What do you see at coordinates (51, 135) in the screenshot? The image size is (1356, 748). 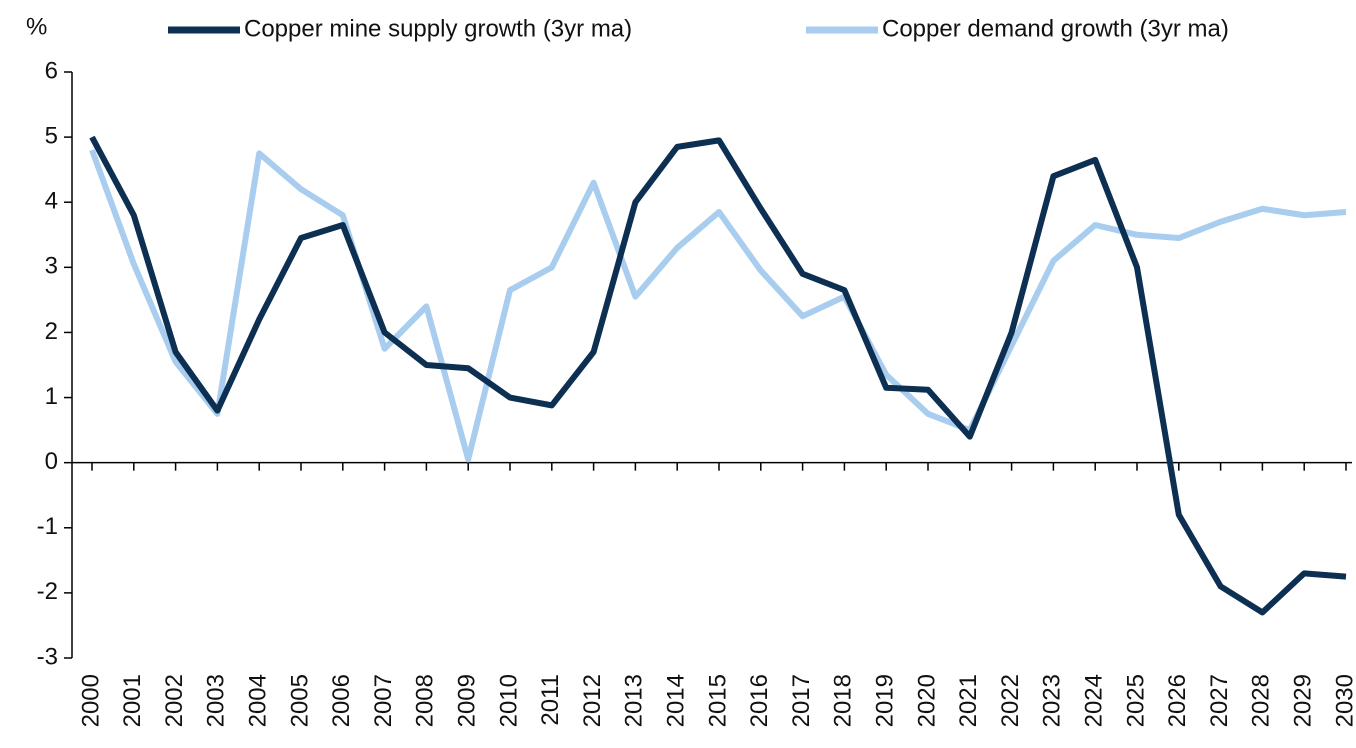 I see `y-tick-label: 5` at bounding box center [51, 135].